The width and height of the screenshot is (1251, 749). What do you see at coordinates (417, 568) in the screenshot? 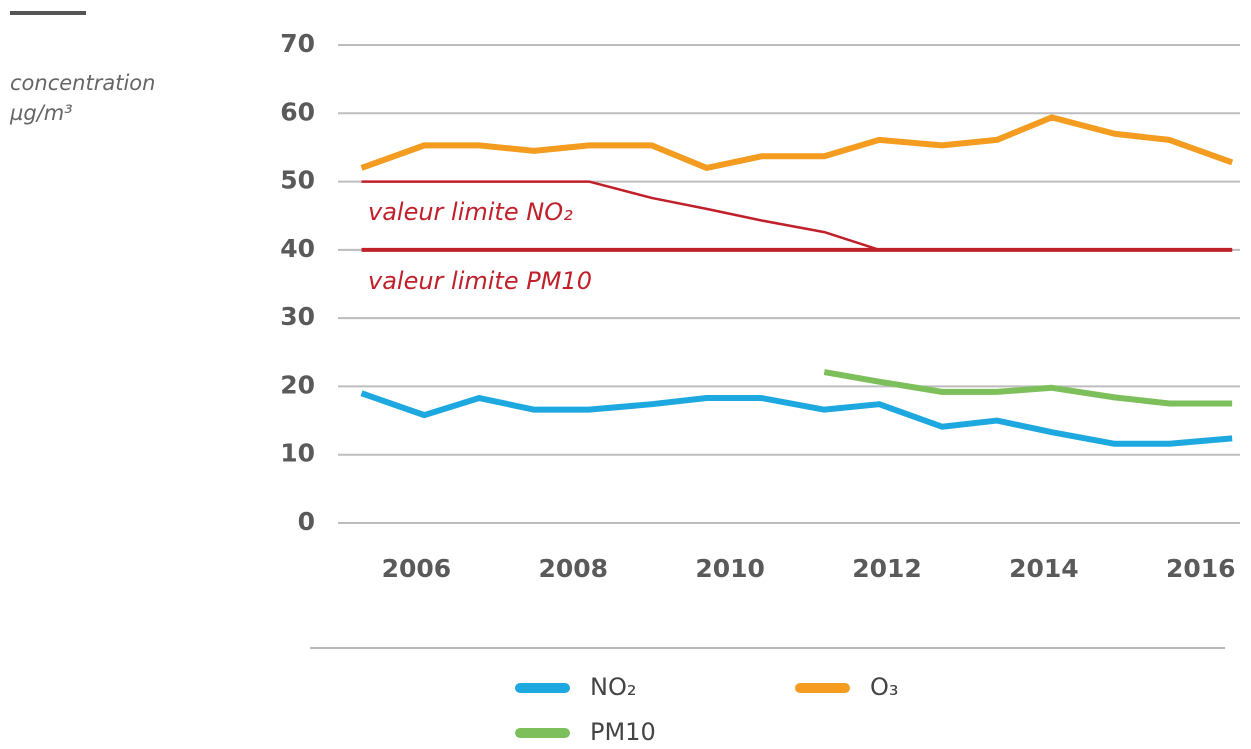
I see `x-tick-label: 2006` at bounding box center [417, 568].